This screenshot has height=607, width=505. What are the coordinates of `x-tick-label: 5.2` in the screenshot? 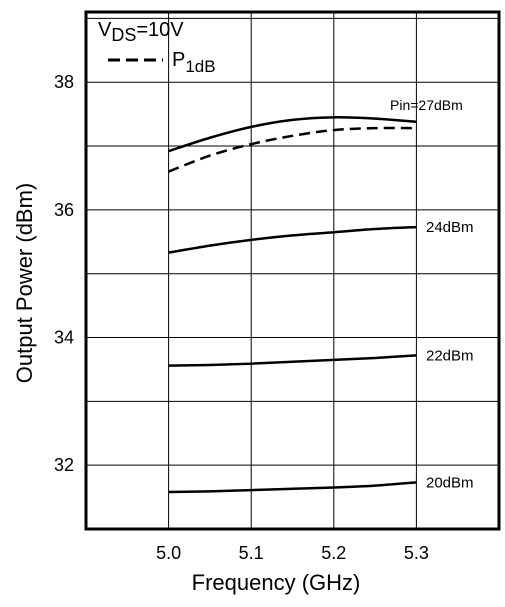 It's located at (333, 553).